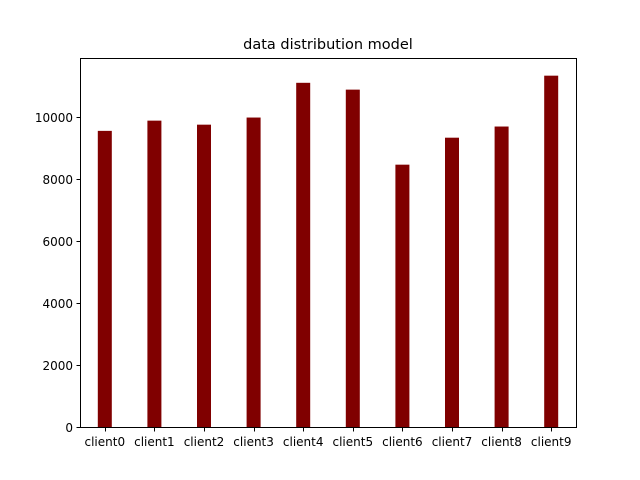  Describe the element at coordinates (54, 118) in the screenshot. I see `y-tick-label: 10000` at that location.